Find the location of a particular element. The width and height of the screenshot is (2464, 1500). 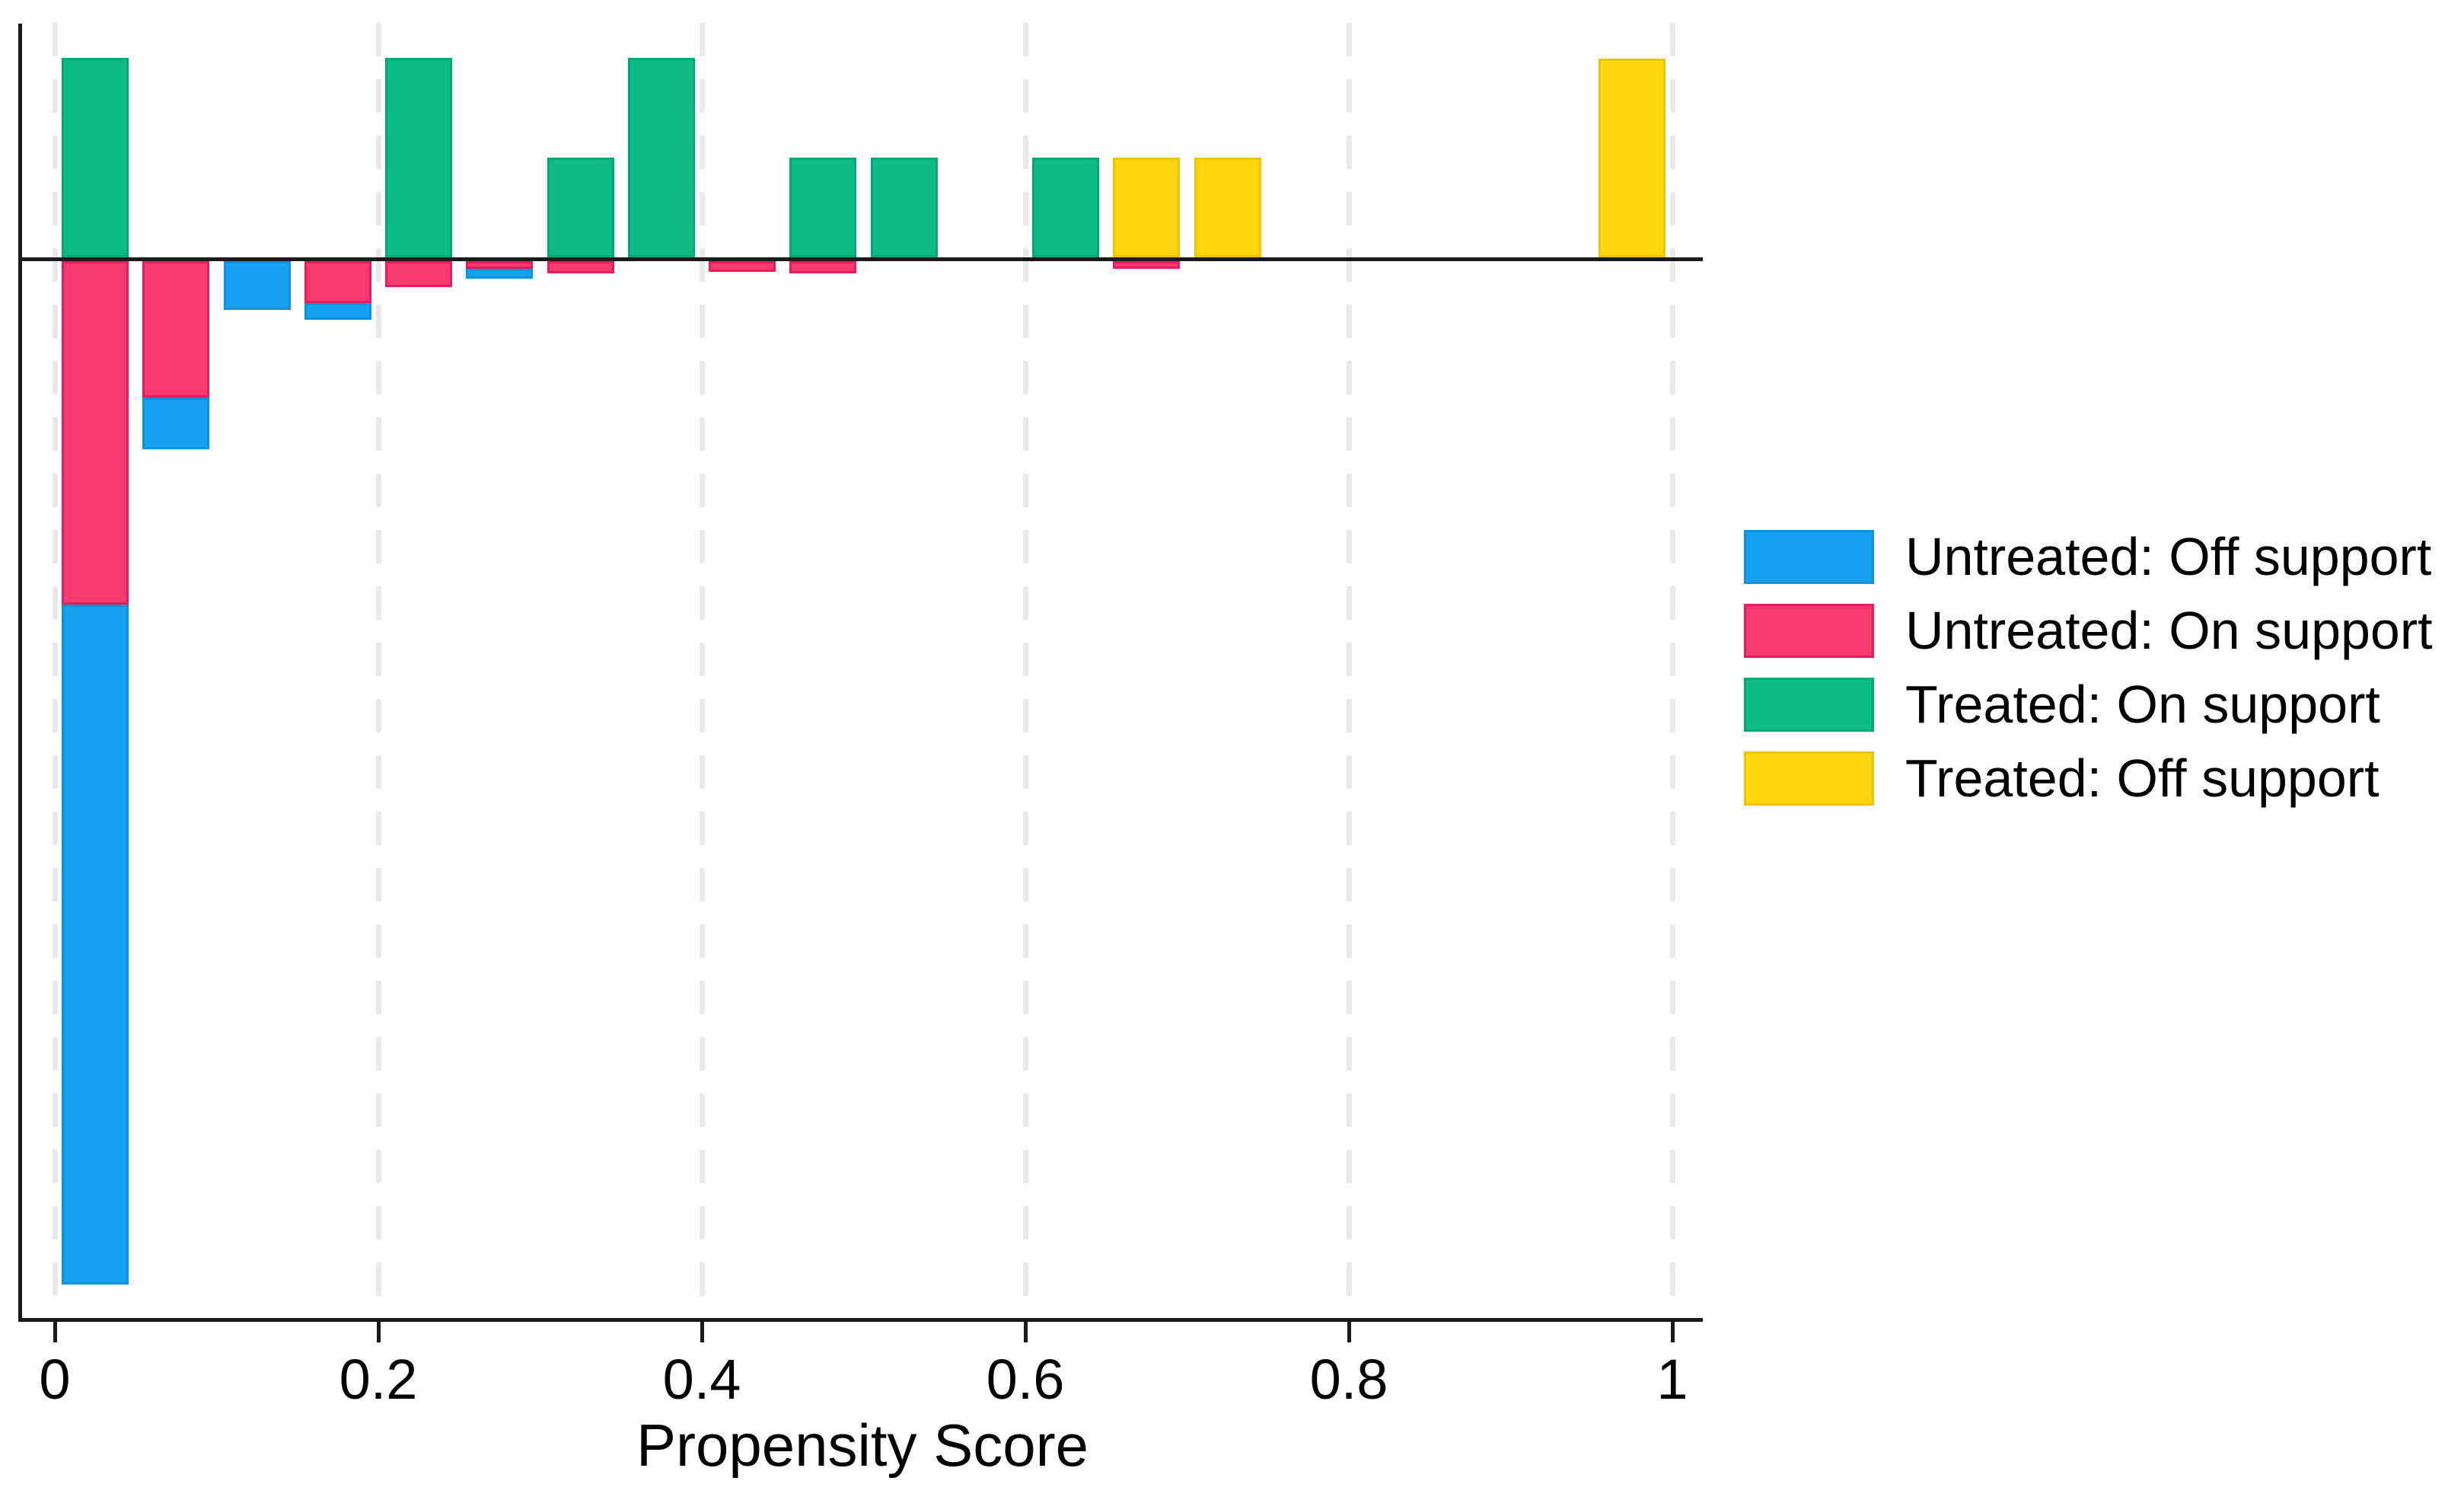

x-tick-0.8 is located at coordinates (1349, 1332).